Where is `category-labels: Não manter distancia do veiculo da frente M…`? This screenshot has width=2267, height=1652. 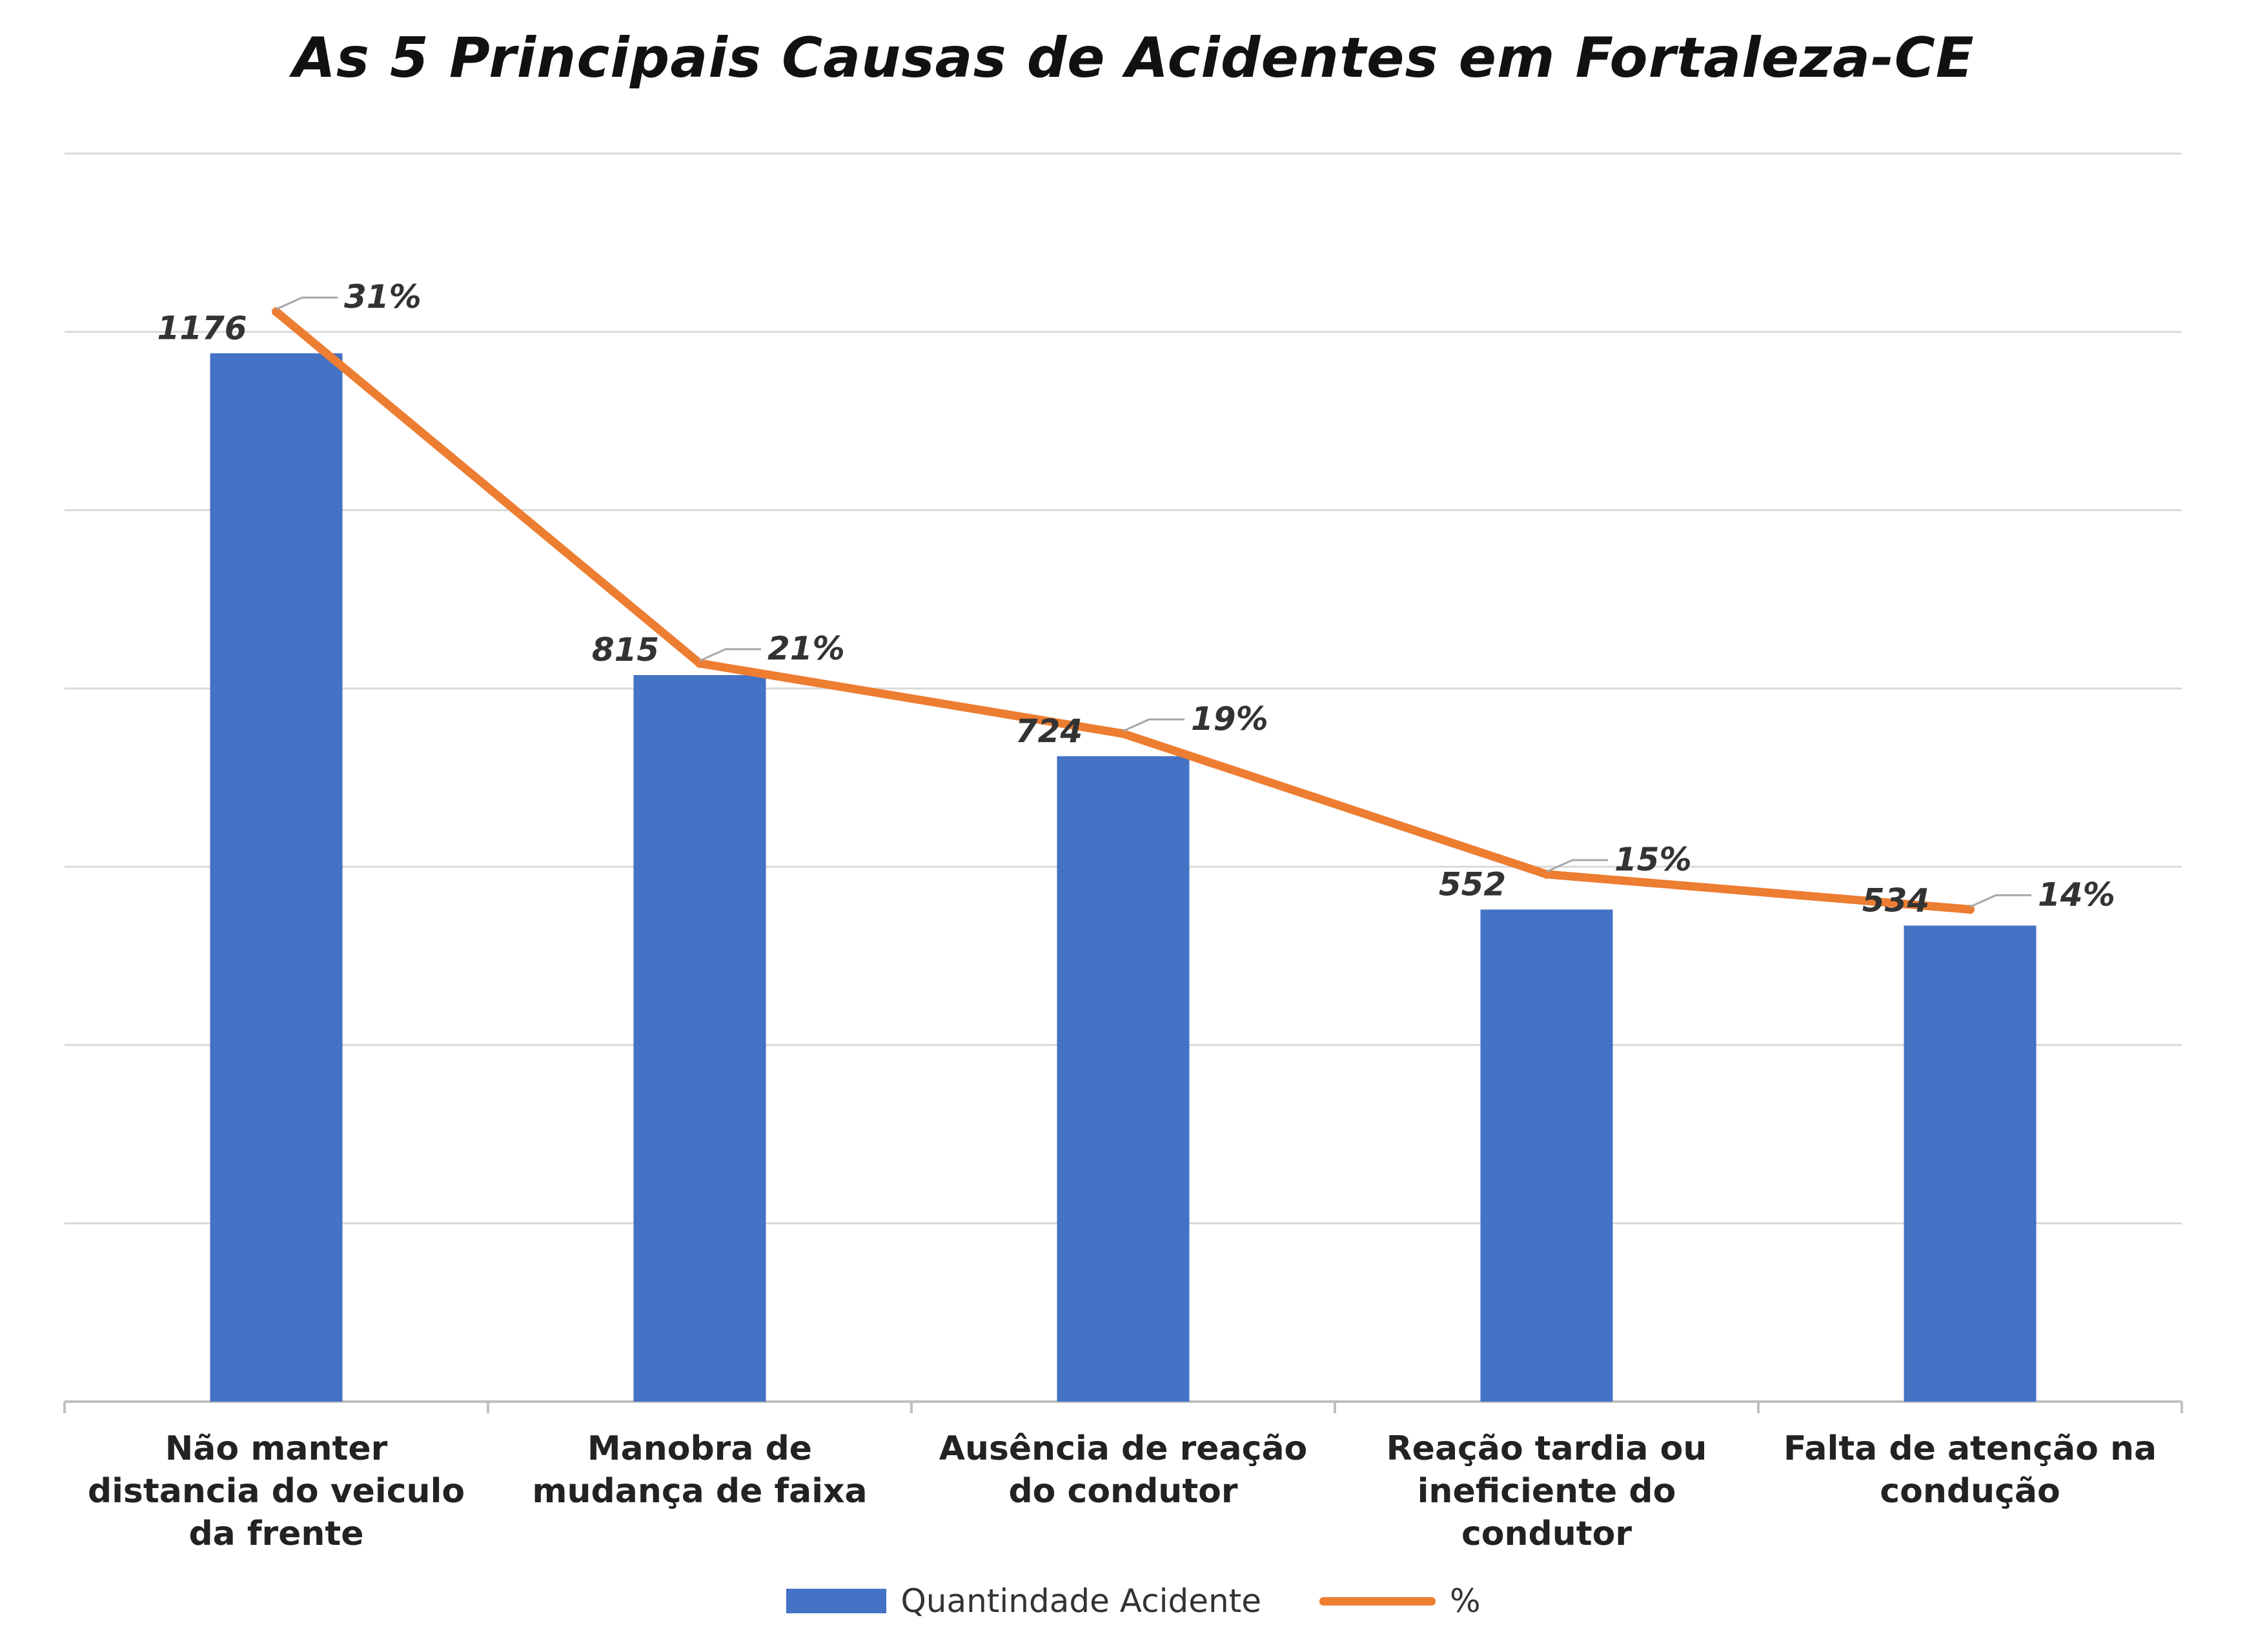 category-labels: Não manter distancia do veiculo da frente M… is located at coordinates (1122, 1491).